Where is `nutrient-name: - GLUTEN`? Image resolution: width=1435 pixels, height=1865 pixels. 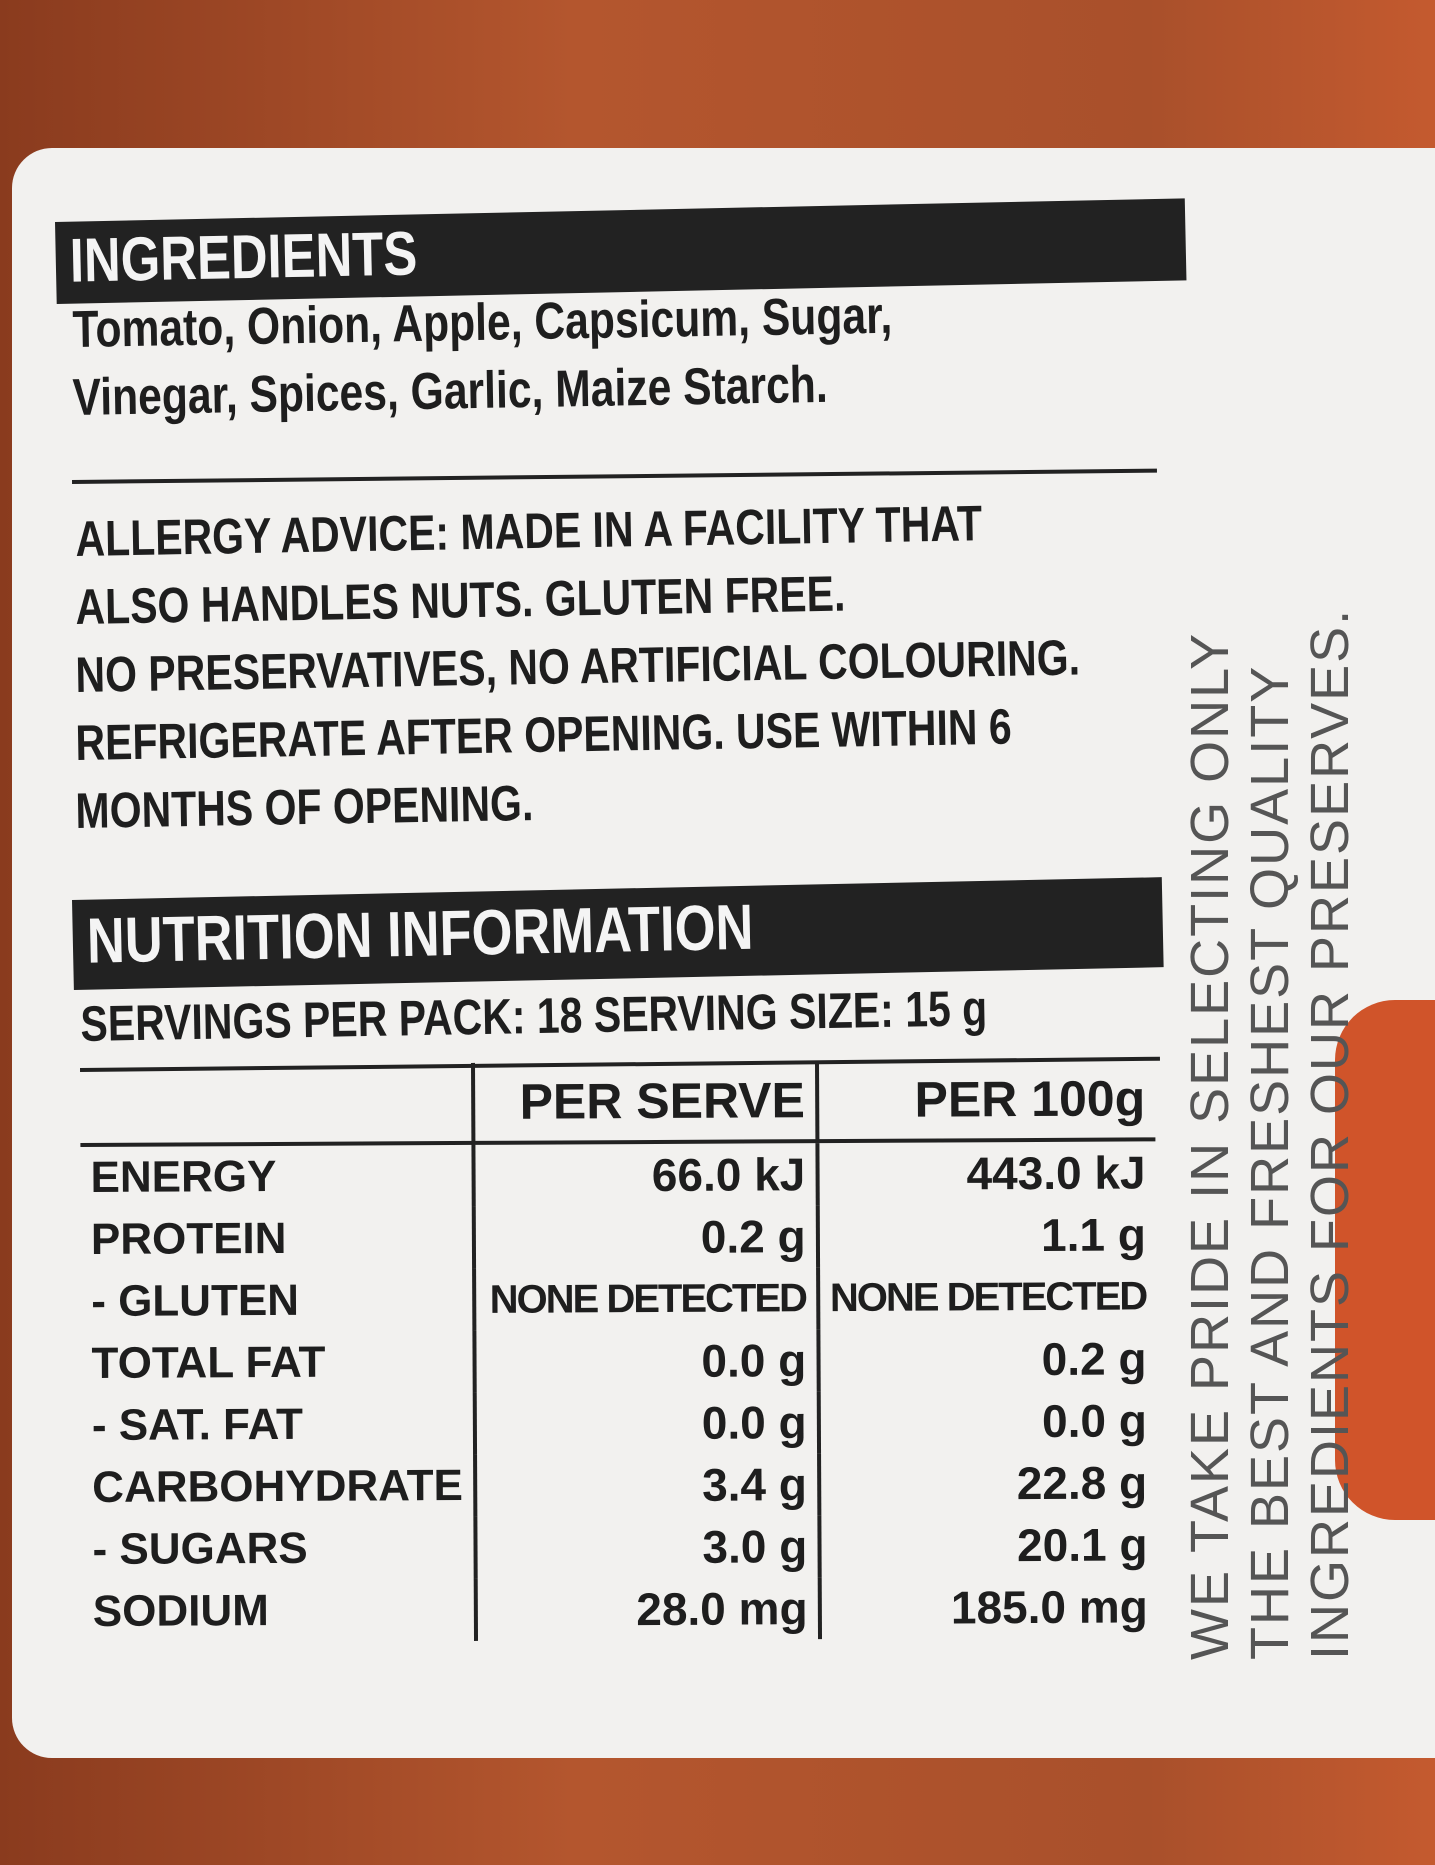
nutrient-name: - GLUTEN is located at coordinates (278, 1300).